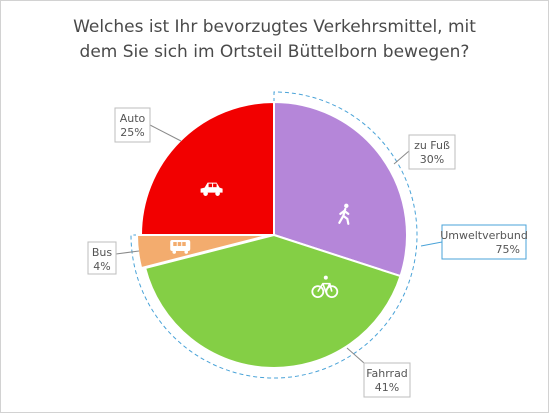 This screenshot has height=413, width=549. What do you see at coordinates (484, 235) in the screenshot?
I see `callout-label: Umweltverbund` at bounding box center [484, 235].